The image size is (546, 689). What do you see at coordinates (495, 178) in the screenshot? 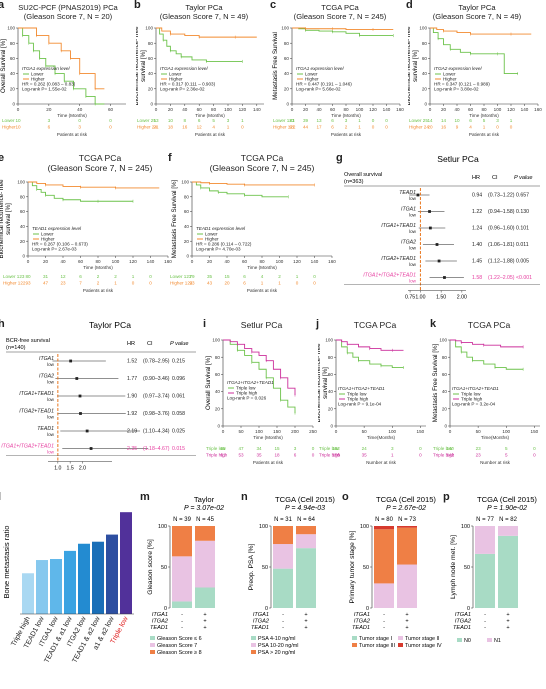
I see `column-header: CI` at bounding box center [495, 178].